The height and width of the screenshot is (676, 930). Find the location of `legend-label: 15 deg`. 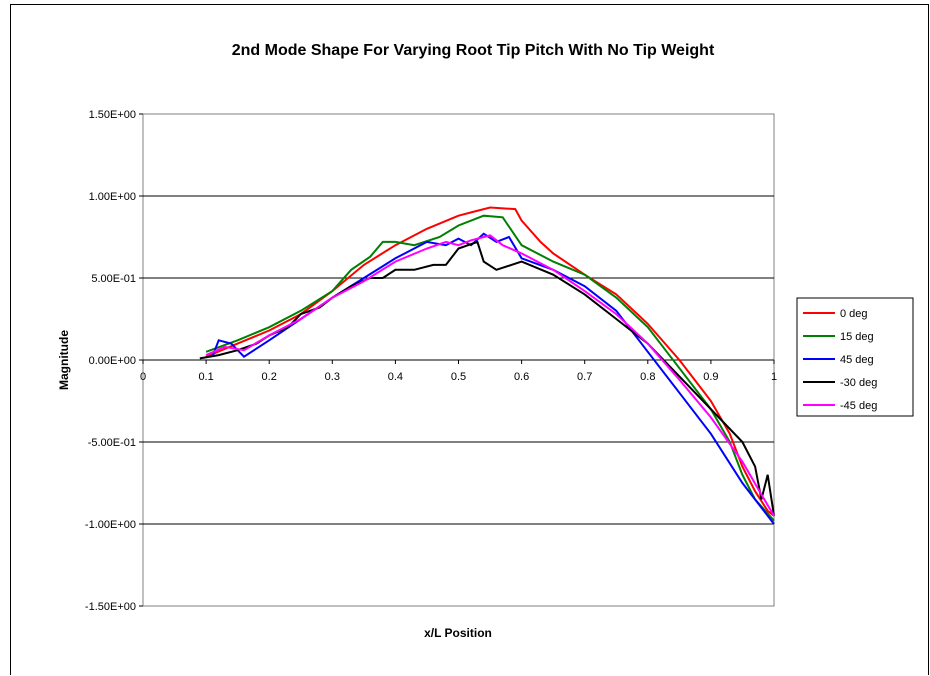

legend-label: 15 deg is located at coordinates (857, 337).